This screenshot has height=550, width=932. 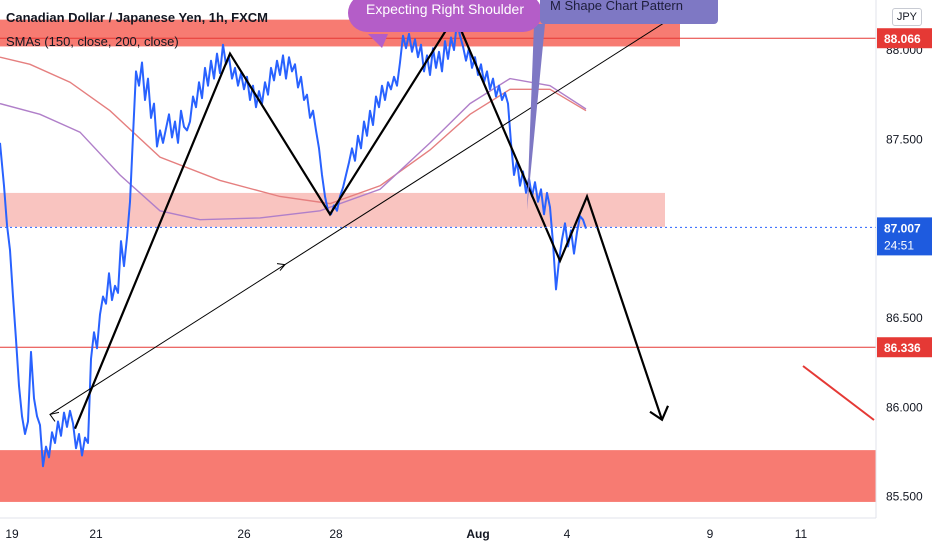 I want to click on bar-countdown-label: 24:51, so click(x=899, y=245).